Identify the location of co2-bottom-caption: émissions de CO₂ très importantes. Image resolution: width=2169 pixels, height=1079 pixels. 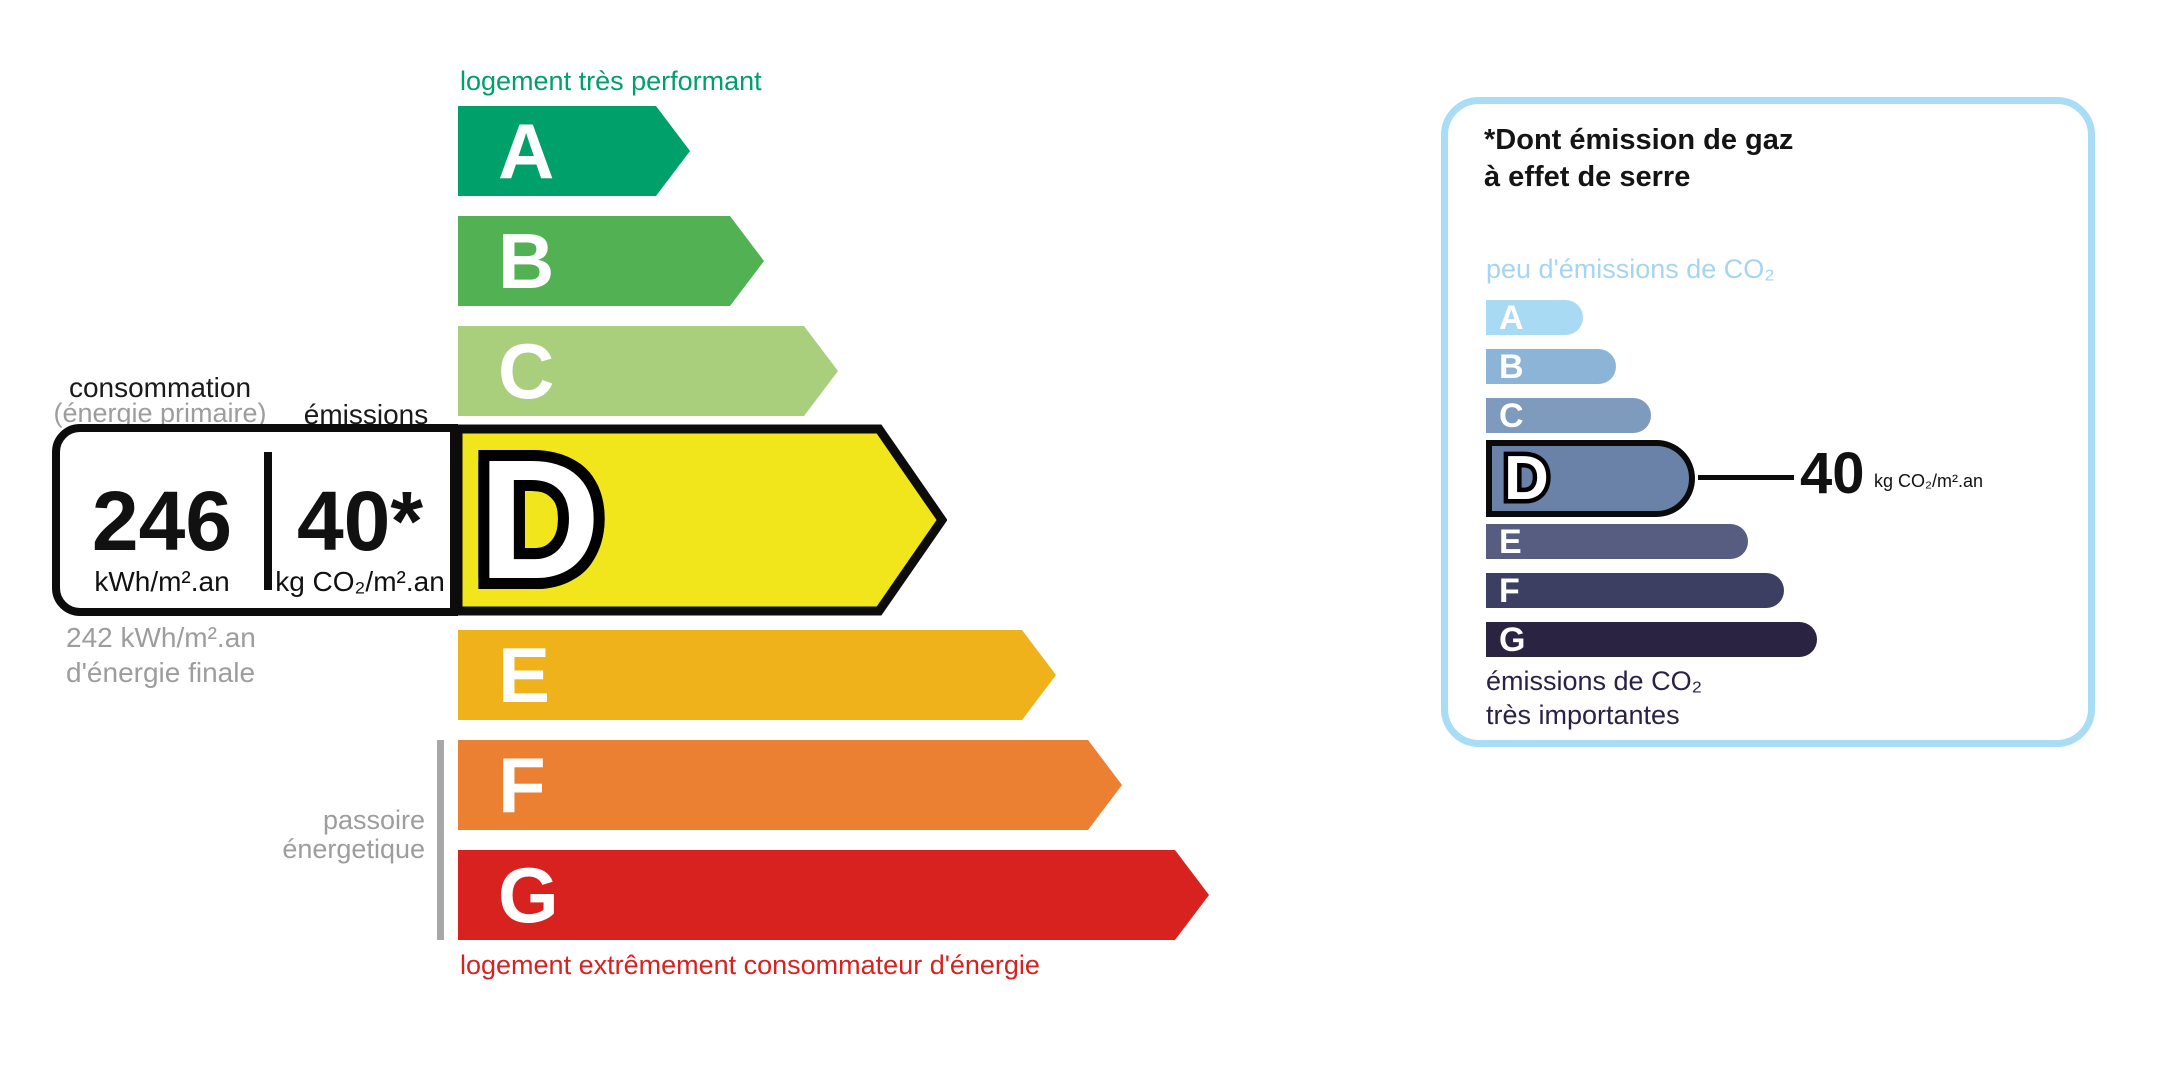
(1594, 698).